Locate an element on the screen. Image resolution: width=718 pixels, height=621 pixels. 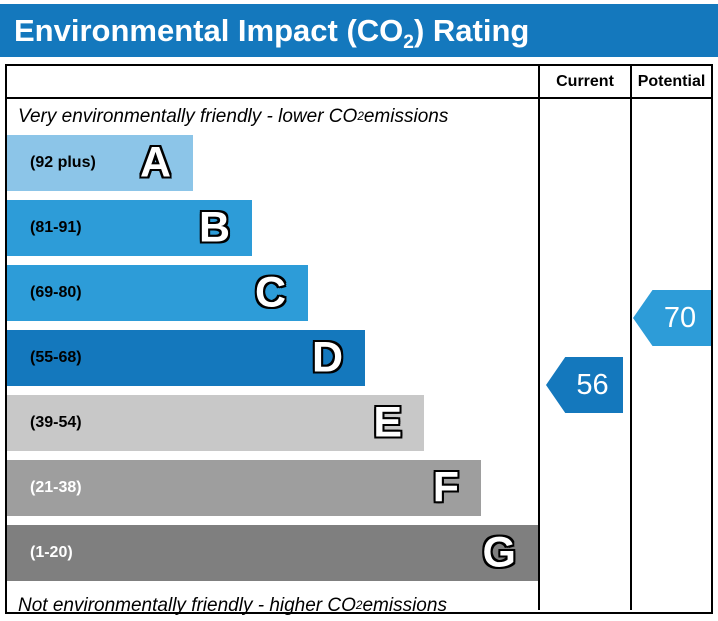
band-bar-a: (92 plus) A is located at coordinates (100, 163).